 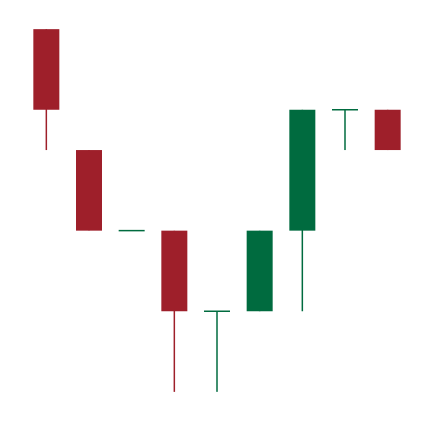 What do you see at coordinates (174, 271) in the screenshot?
I see `candle-4-body` at bounding box center [174, 271].